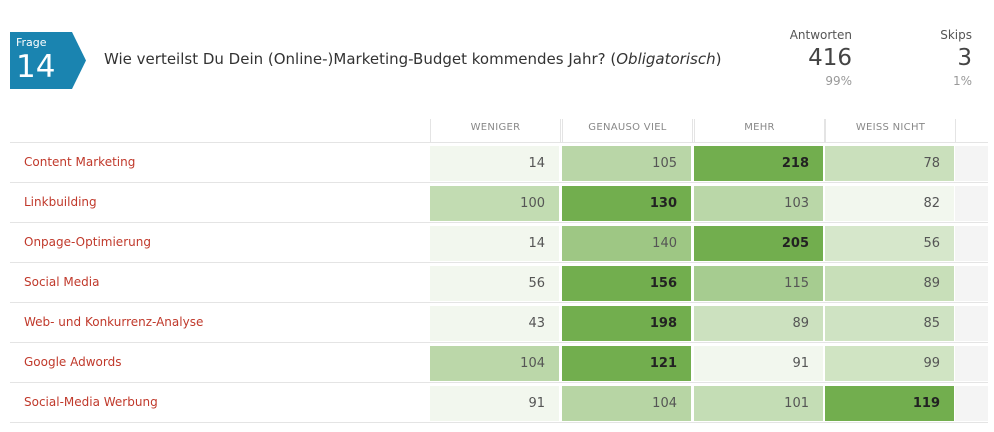 The width and height of the screenshot is (994, 432). I want to click on question-number: 14, so click(36, 67).